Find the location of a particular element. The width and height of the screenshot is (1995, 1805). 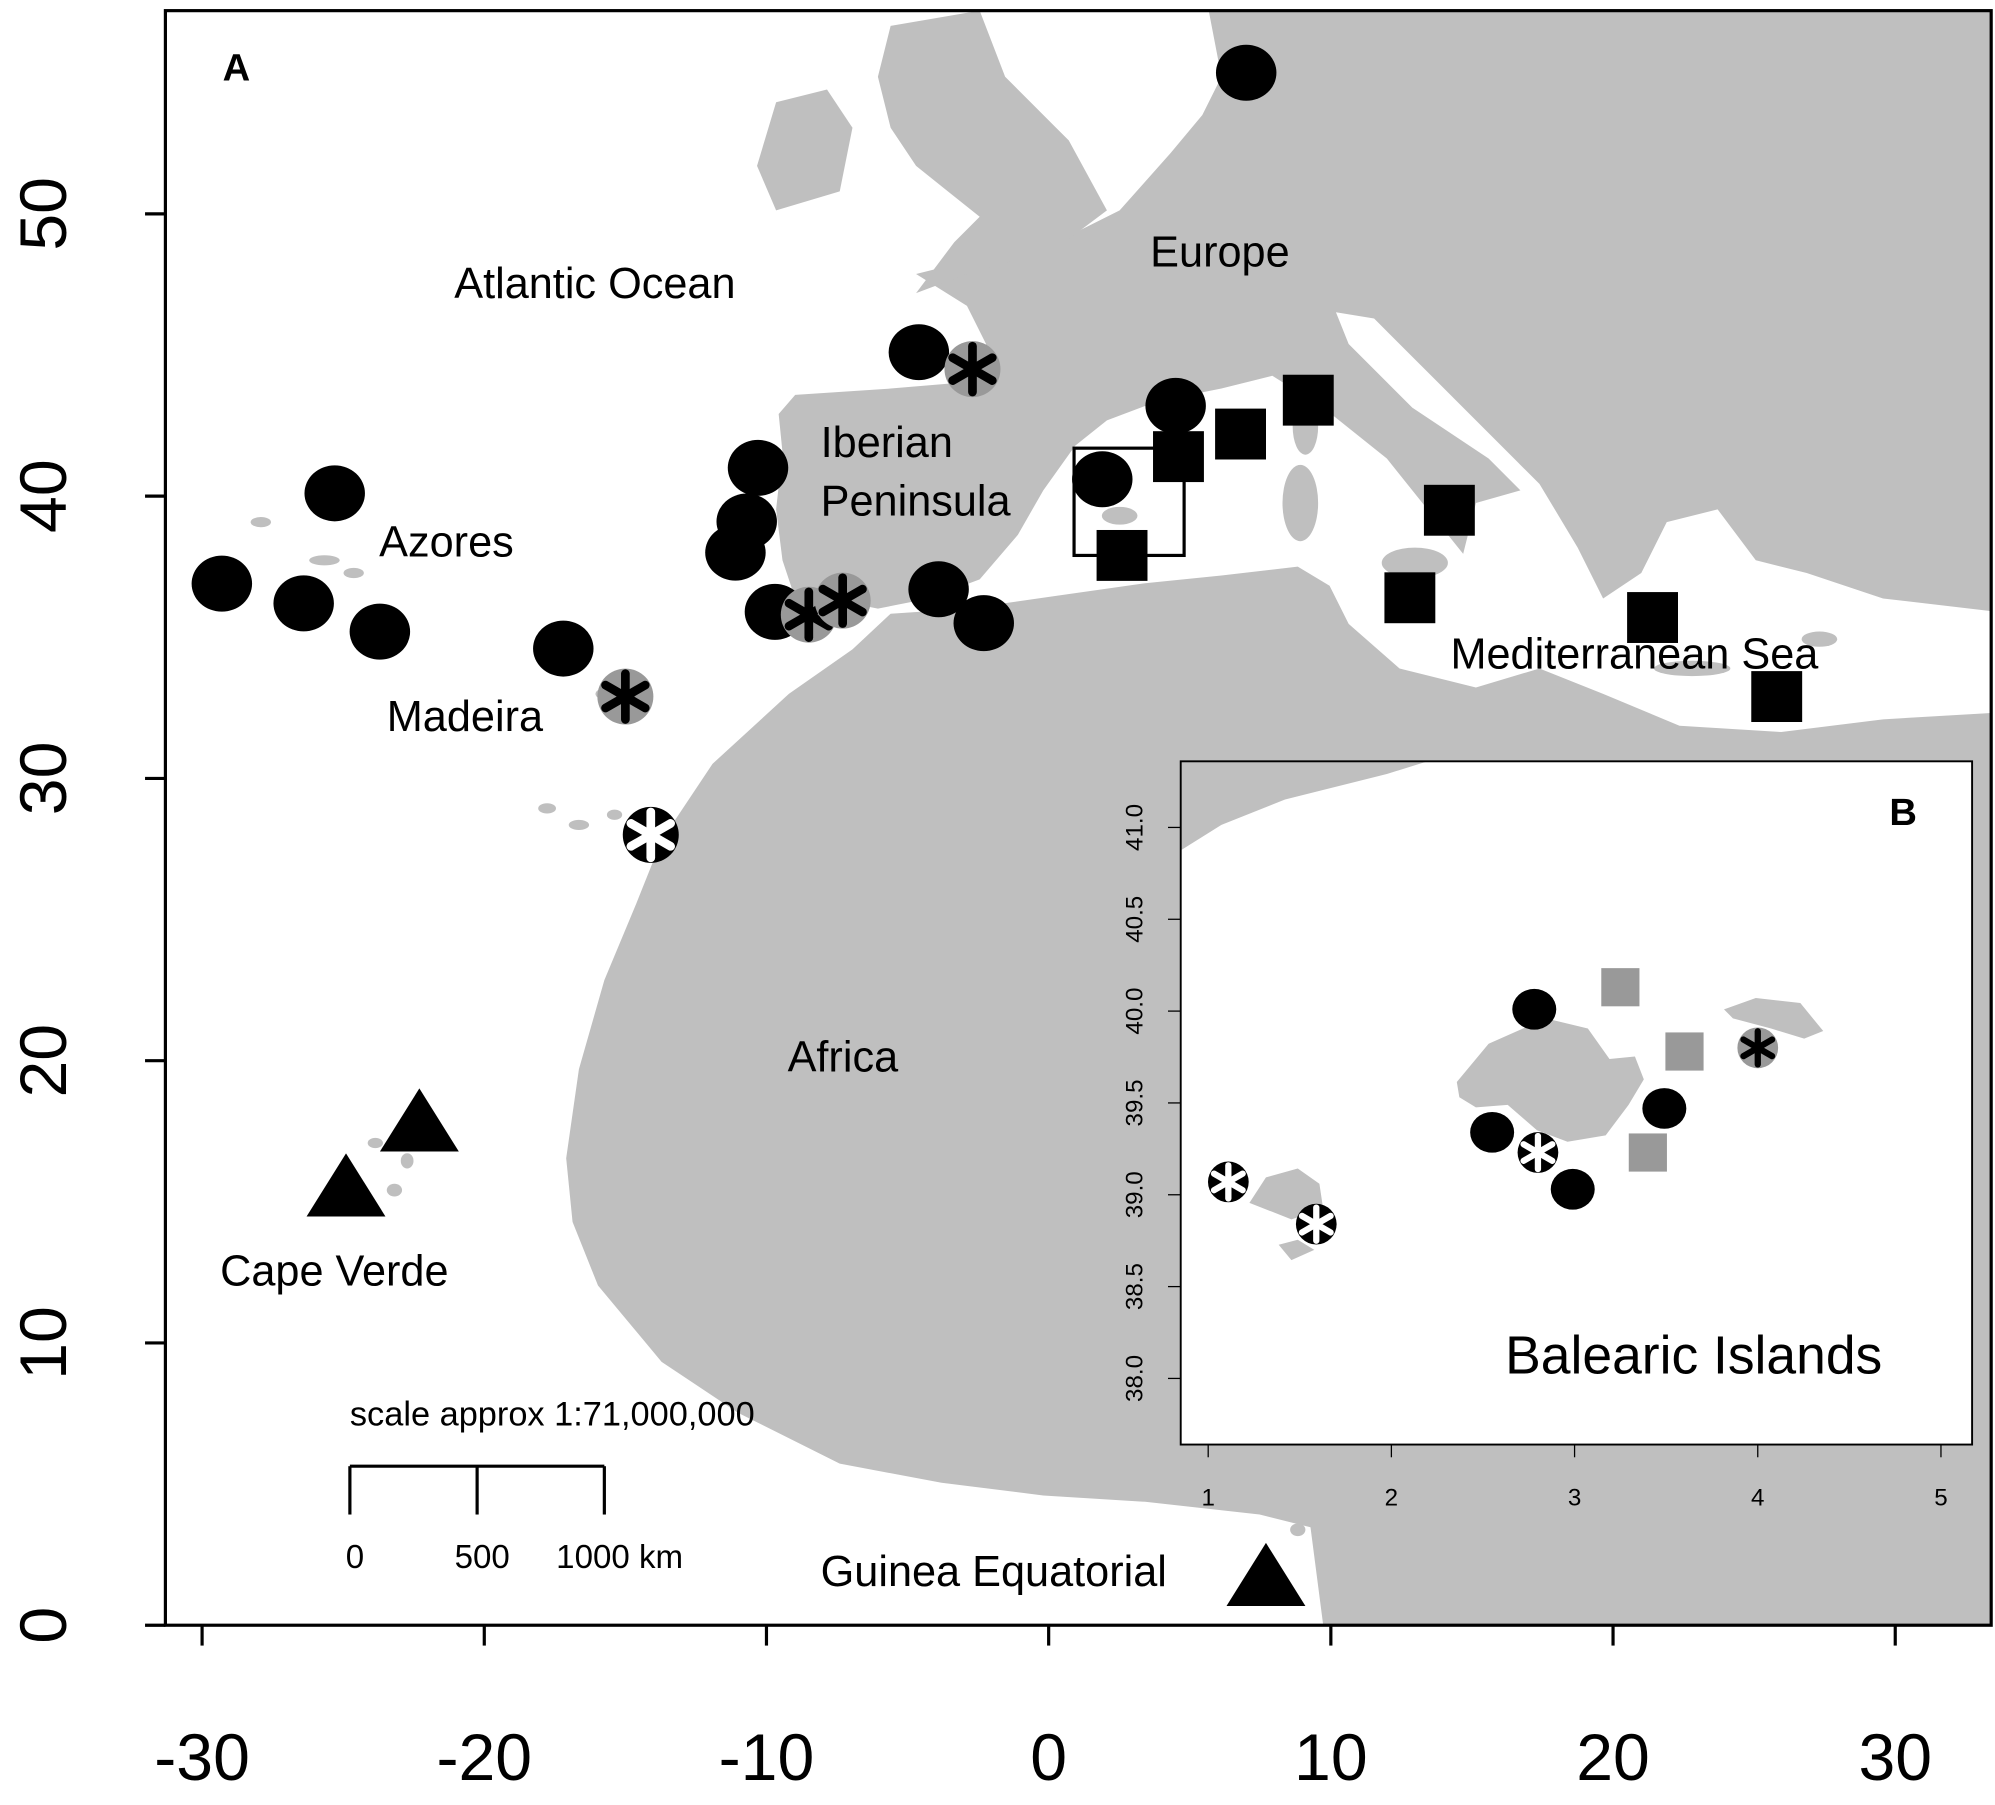

y-tick-label: 39.0 is located at coordinates (1135, 1194).